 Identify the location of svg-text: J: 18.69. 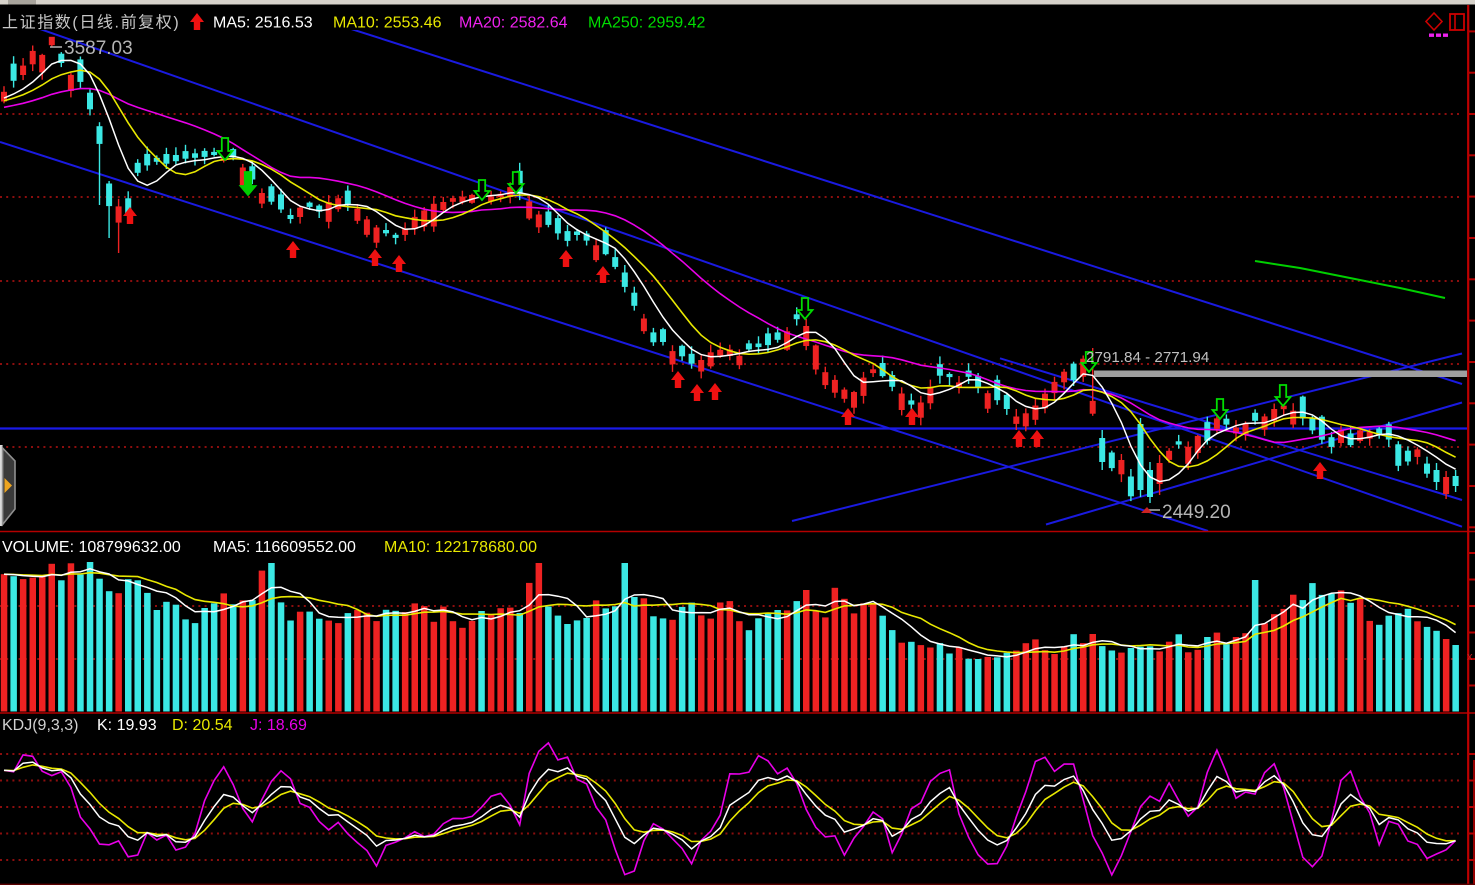
(278, 725).